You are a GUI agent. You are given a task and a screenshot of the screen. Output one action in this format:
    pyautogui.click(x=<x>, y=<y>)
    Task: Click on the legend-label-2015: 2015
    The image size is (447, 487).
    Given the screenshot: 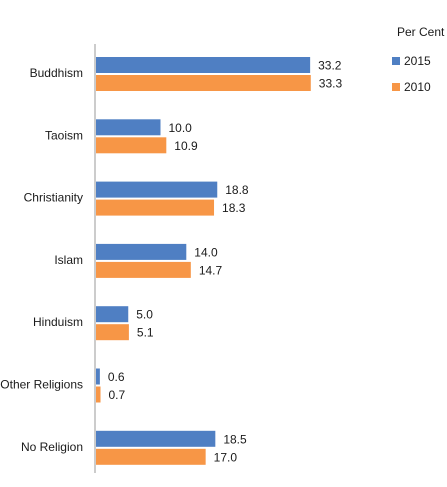 What is the action you would take?
    pyautogui.click(x=417, y=61)
    